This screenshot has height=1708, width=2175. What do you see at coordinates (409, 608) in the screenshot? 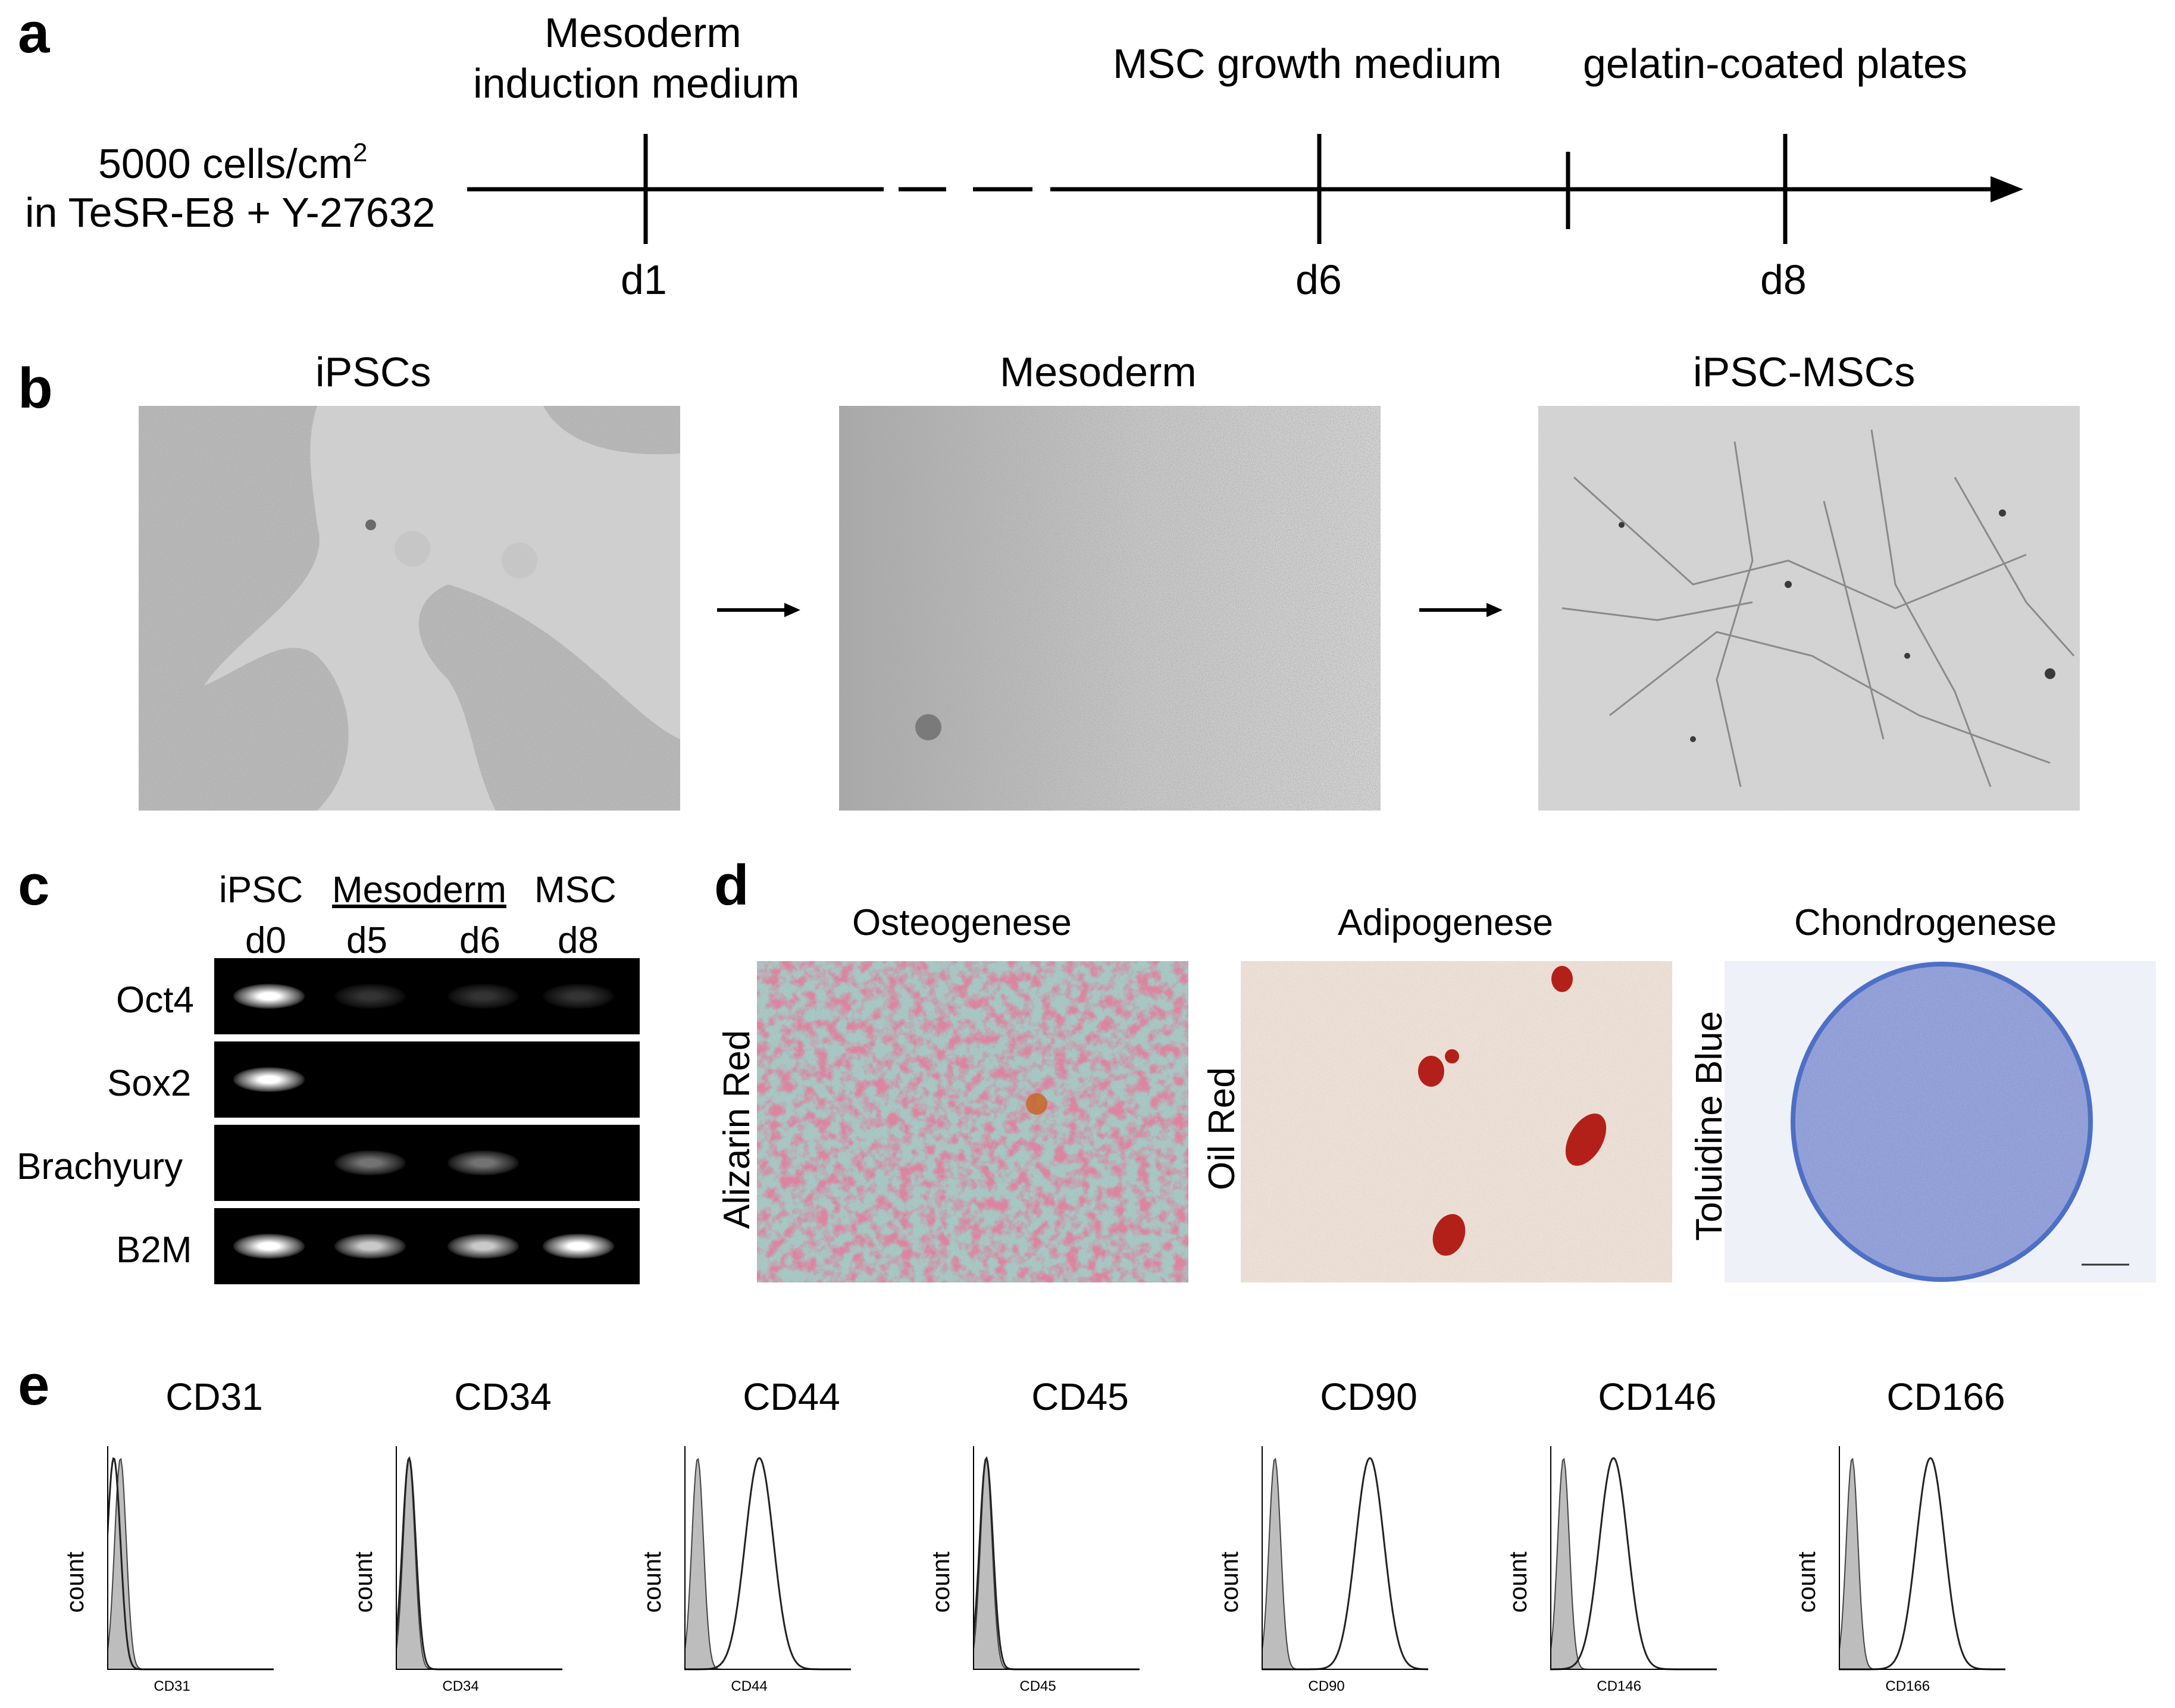
I see `micrograph-ipscs` at bounding box center [409, 608].